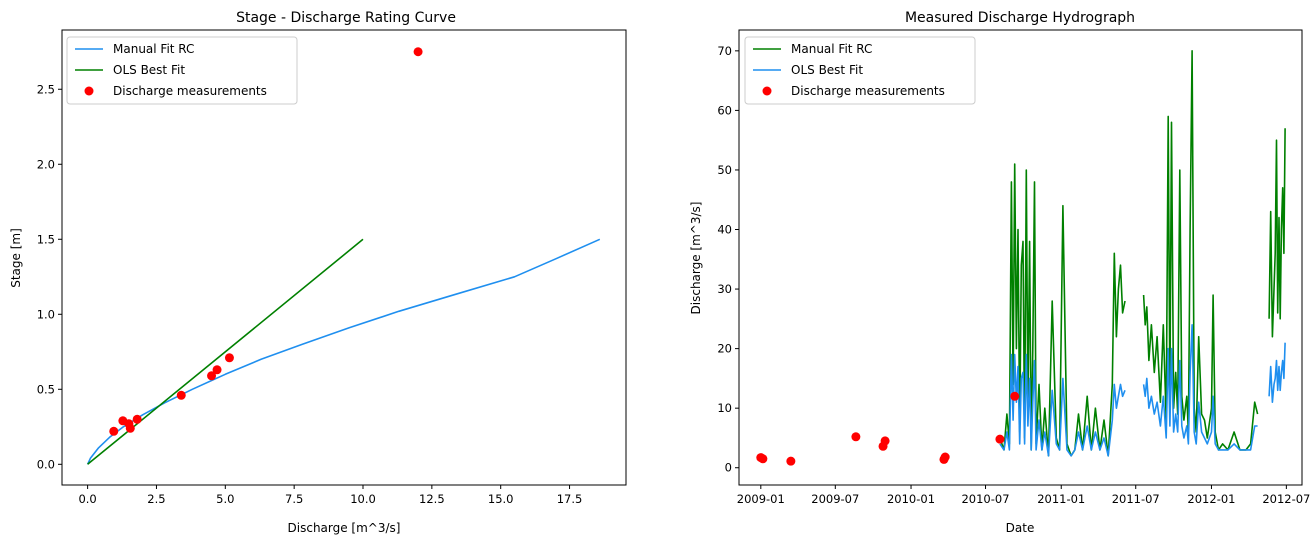 Image resolution: width=1314 pixels, height=545 pixels. What do you see at coordinates (363, 499) in the screenshot?
I see `x-tick-label: 10.0` at bounding box center [363, 499].